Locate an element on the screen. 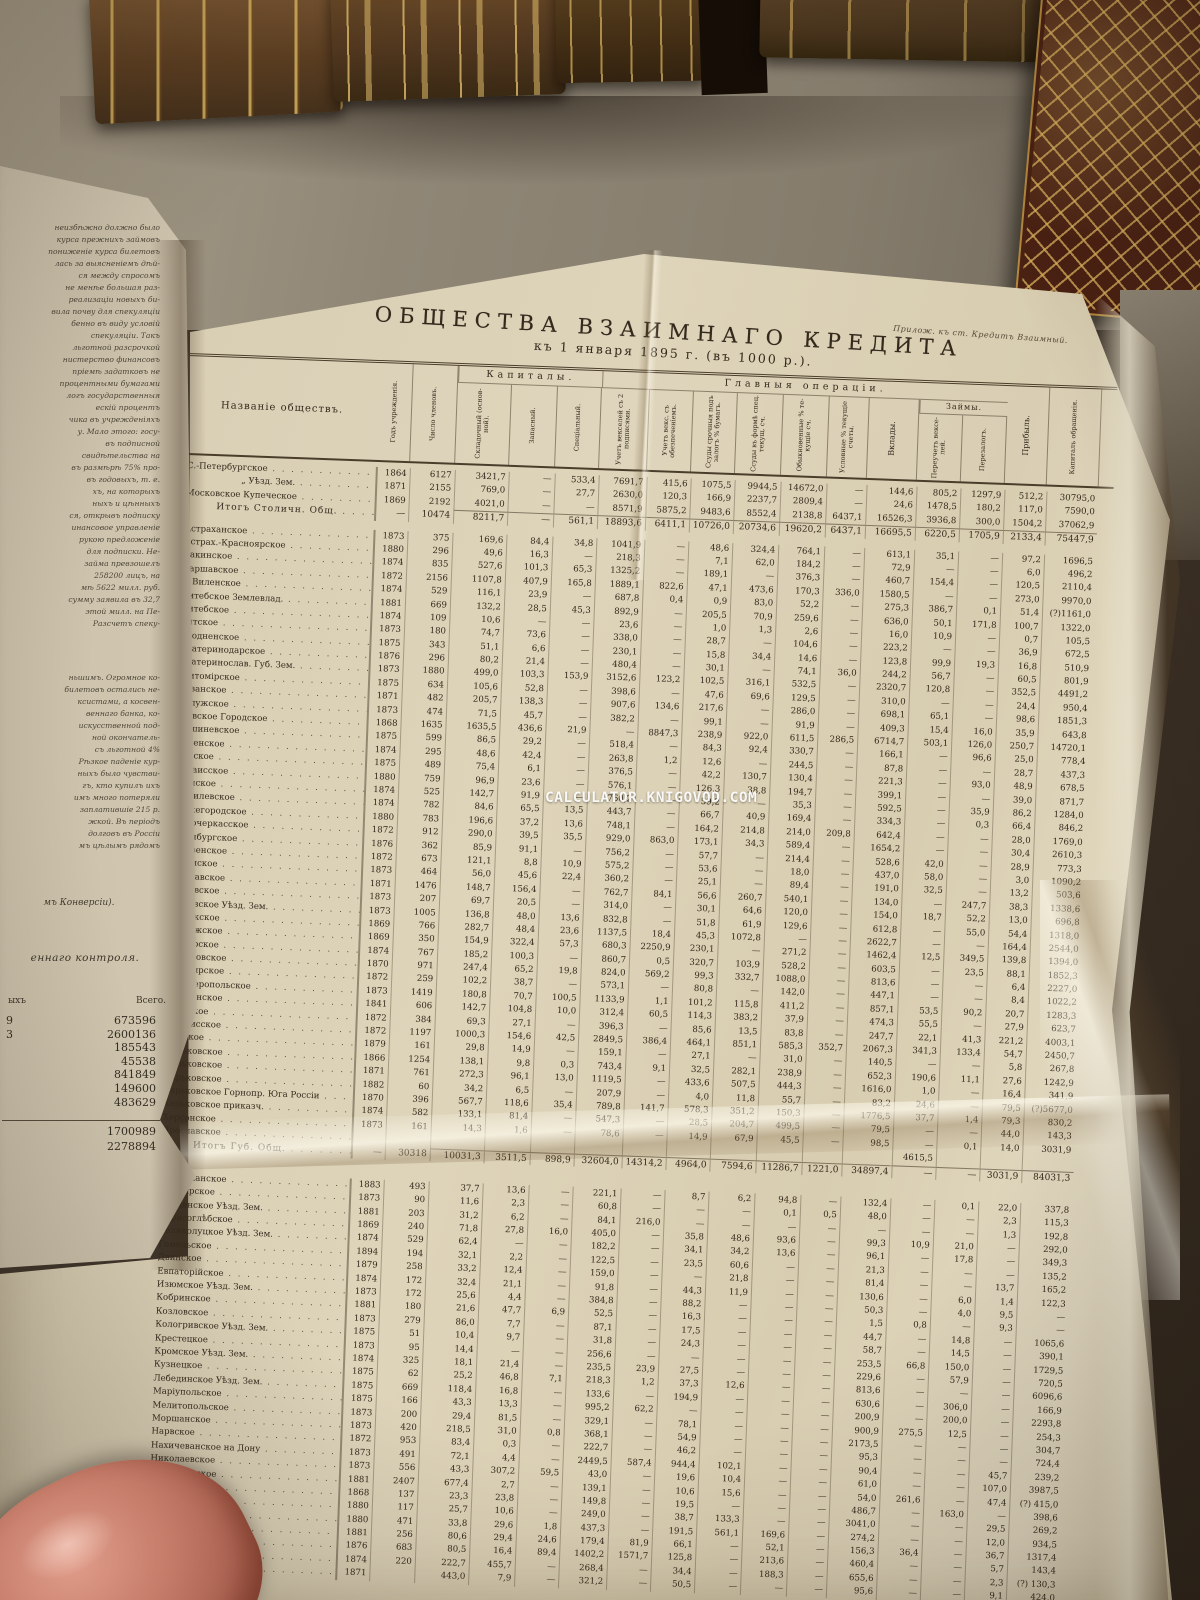 Image resolution: width=1200 pixels, height=1600 pixels. col-header-profit: Прибыль. is located at coordinates (1027, 435).